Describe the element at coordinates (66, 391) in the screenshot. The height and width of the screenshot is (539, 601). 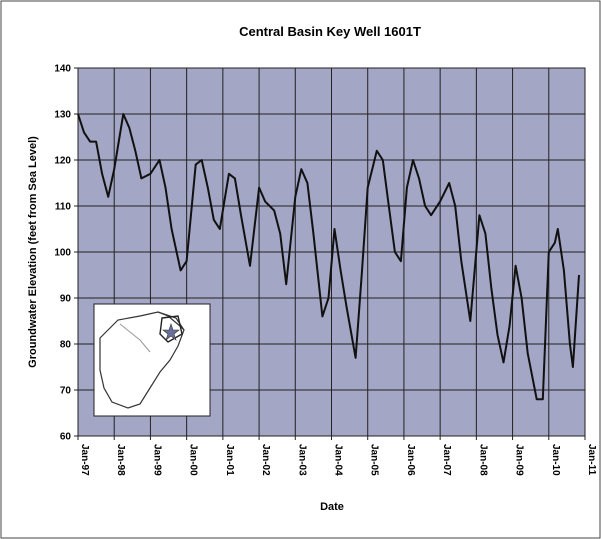
I see `y-tick-label: 70` at that location.